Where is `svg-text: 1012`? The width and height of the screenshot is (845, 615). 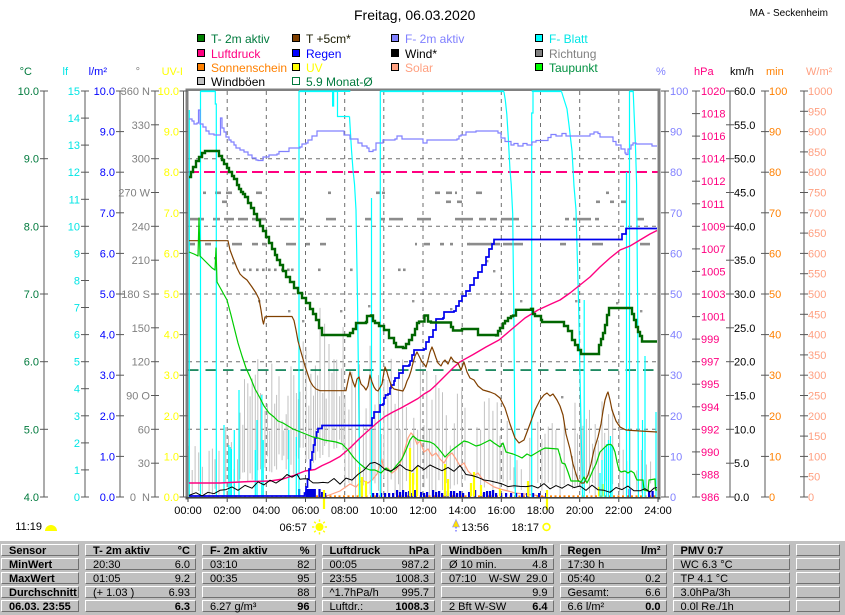 svg-text: 1012 is located at coordinates (713, 182).